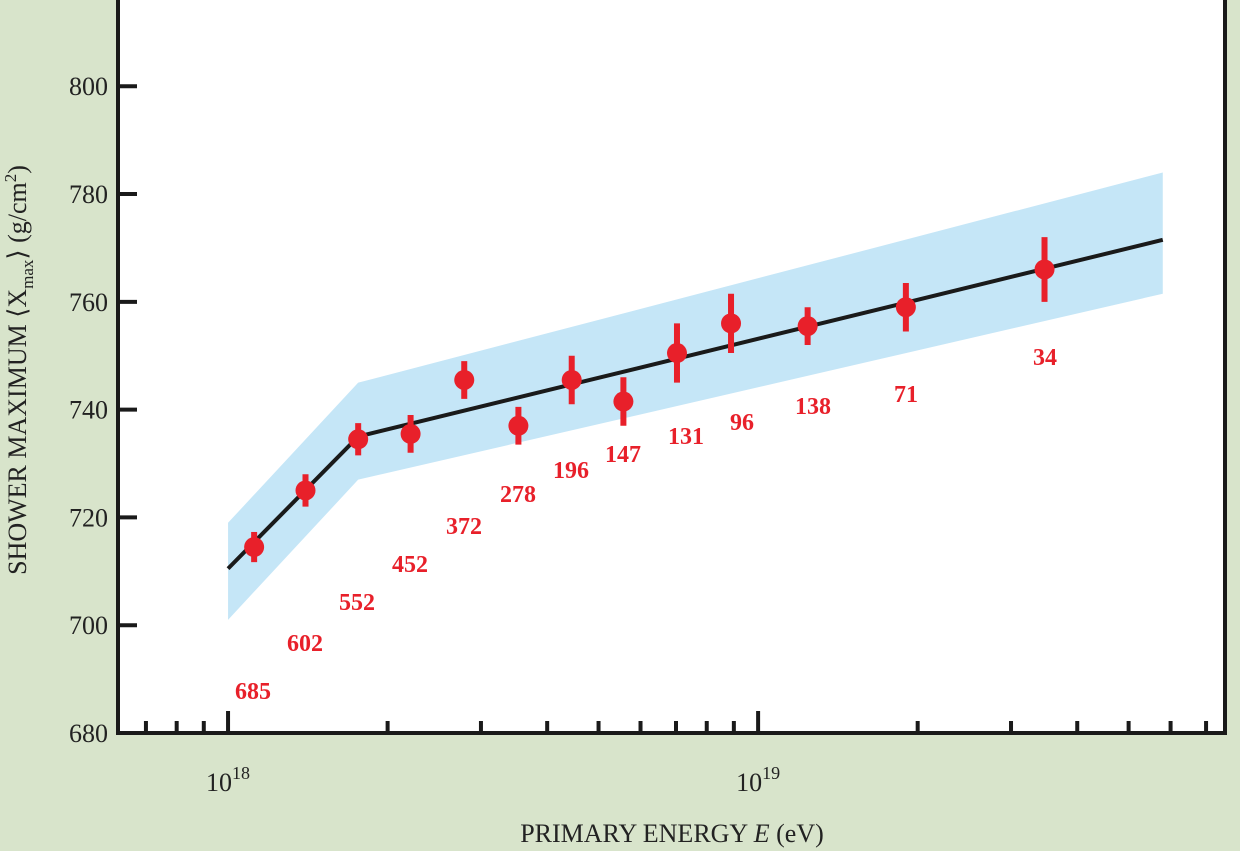 The width and height of the screenshot is (1240, 851). What do you see at coordinates (906, 395) in the screenshot?
I see `event-count-label: 71` at bounding box center [906, 395].